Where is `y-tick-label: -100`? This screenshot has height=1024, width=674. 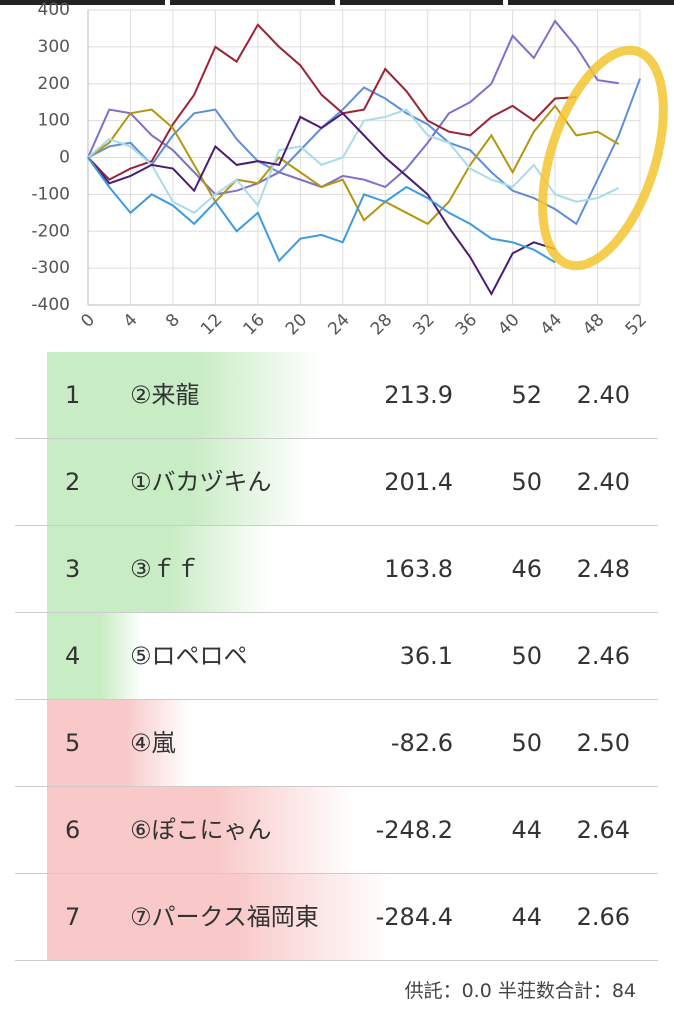
y-tick-label: -100 is located at coordinates (50, 194).